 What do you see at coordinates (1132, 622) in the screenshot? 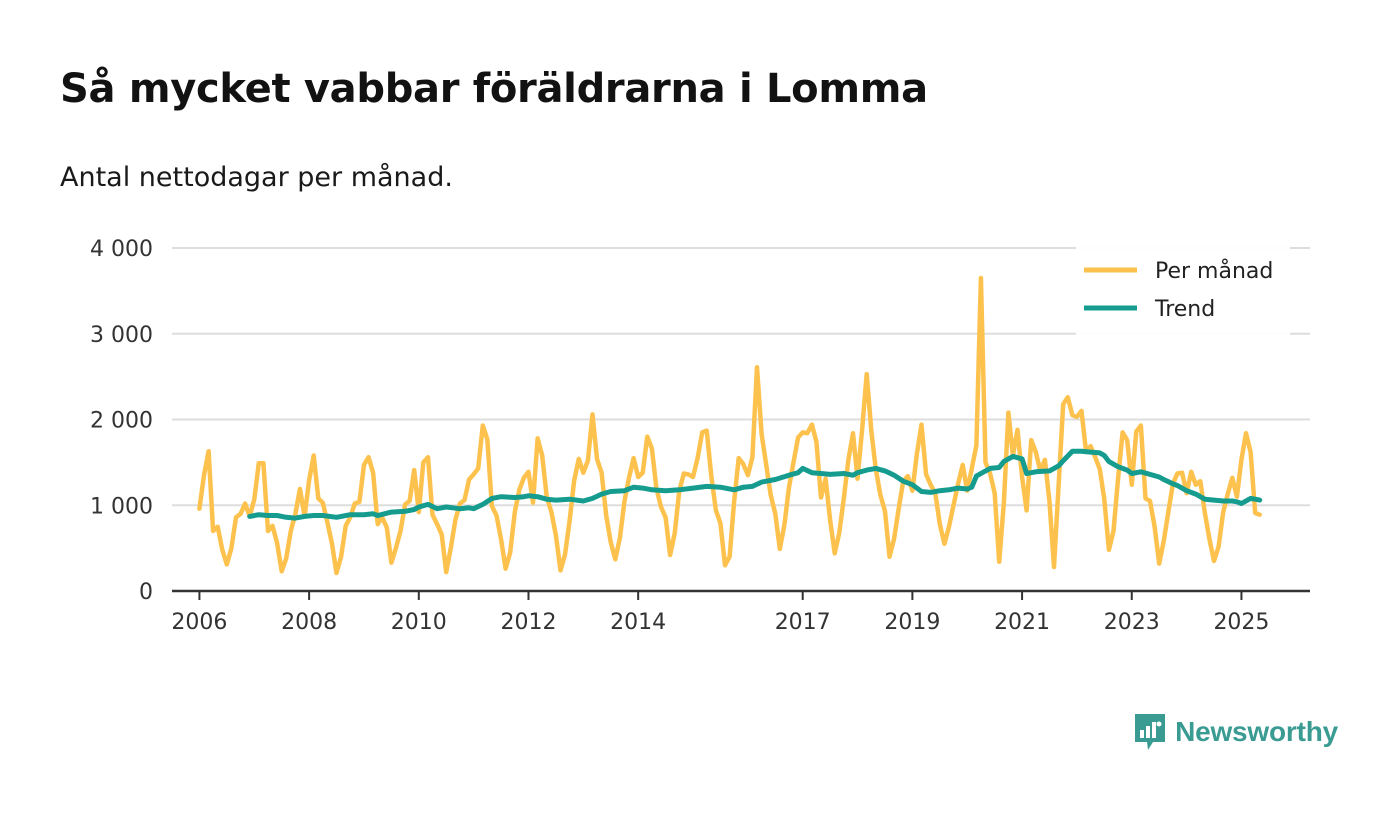
I see `x-tick-label: 2023` at bounding box center [1132, 622].